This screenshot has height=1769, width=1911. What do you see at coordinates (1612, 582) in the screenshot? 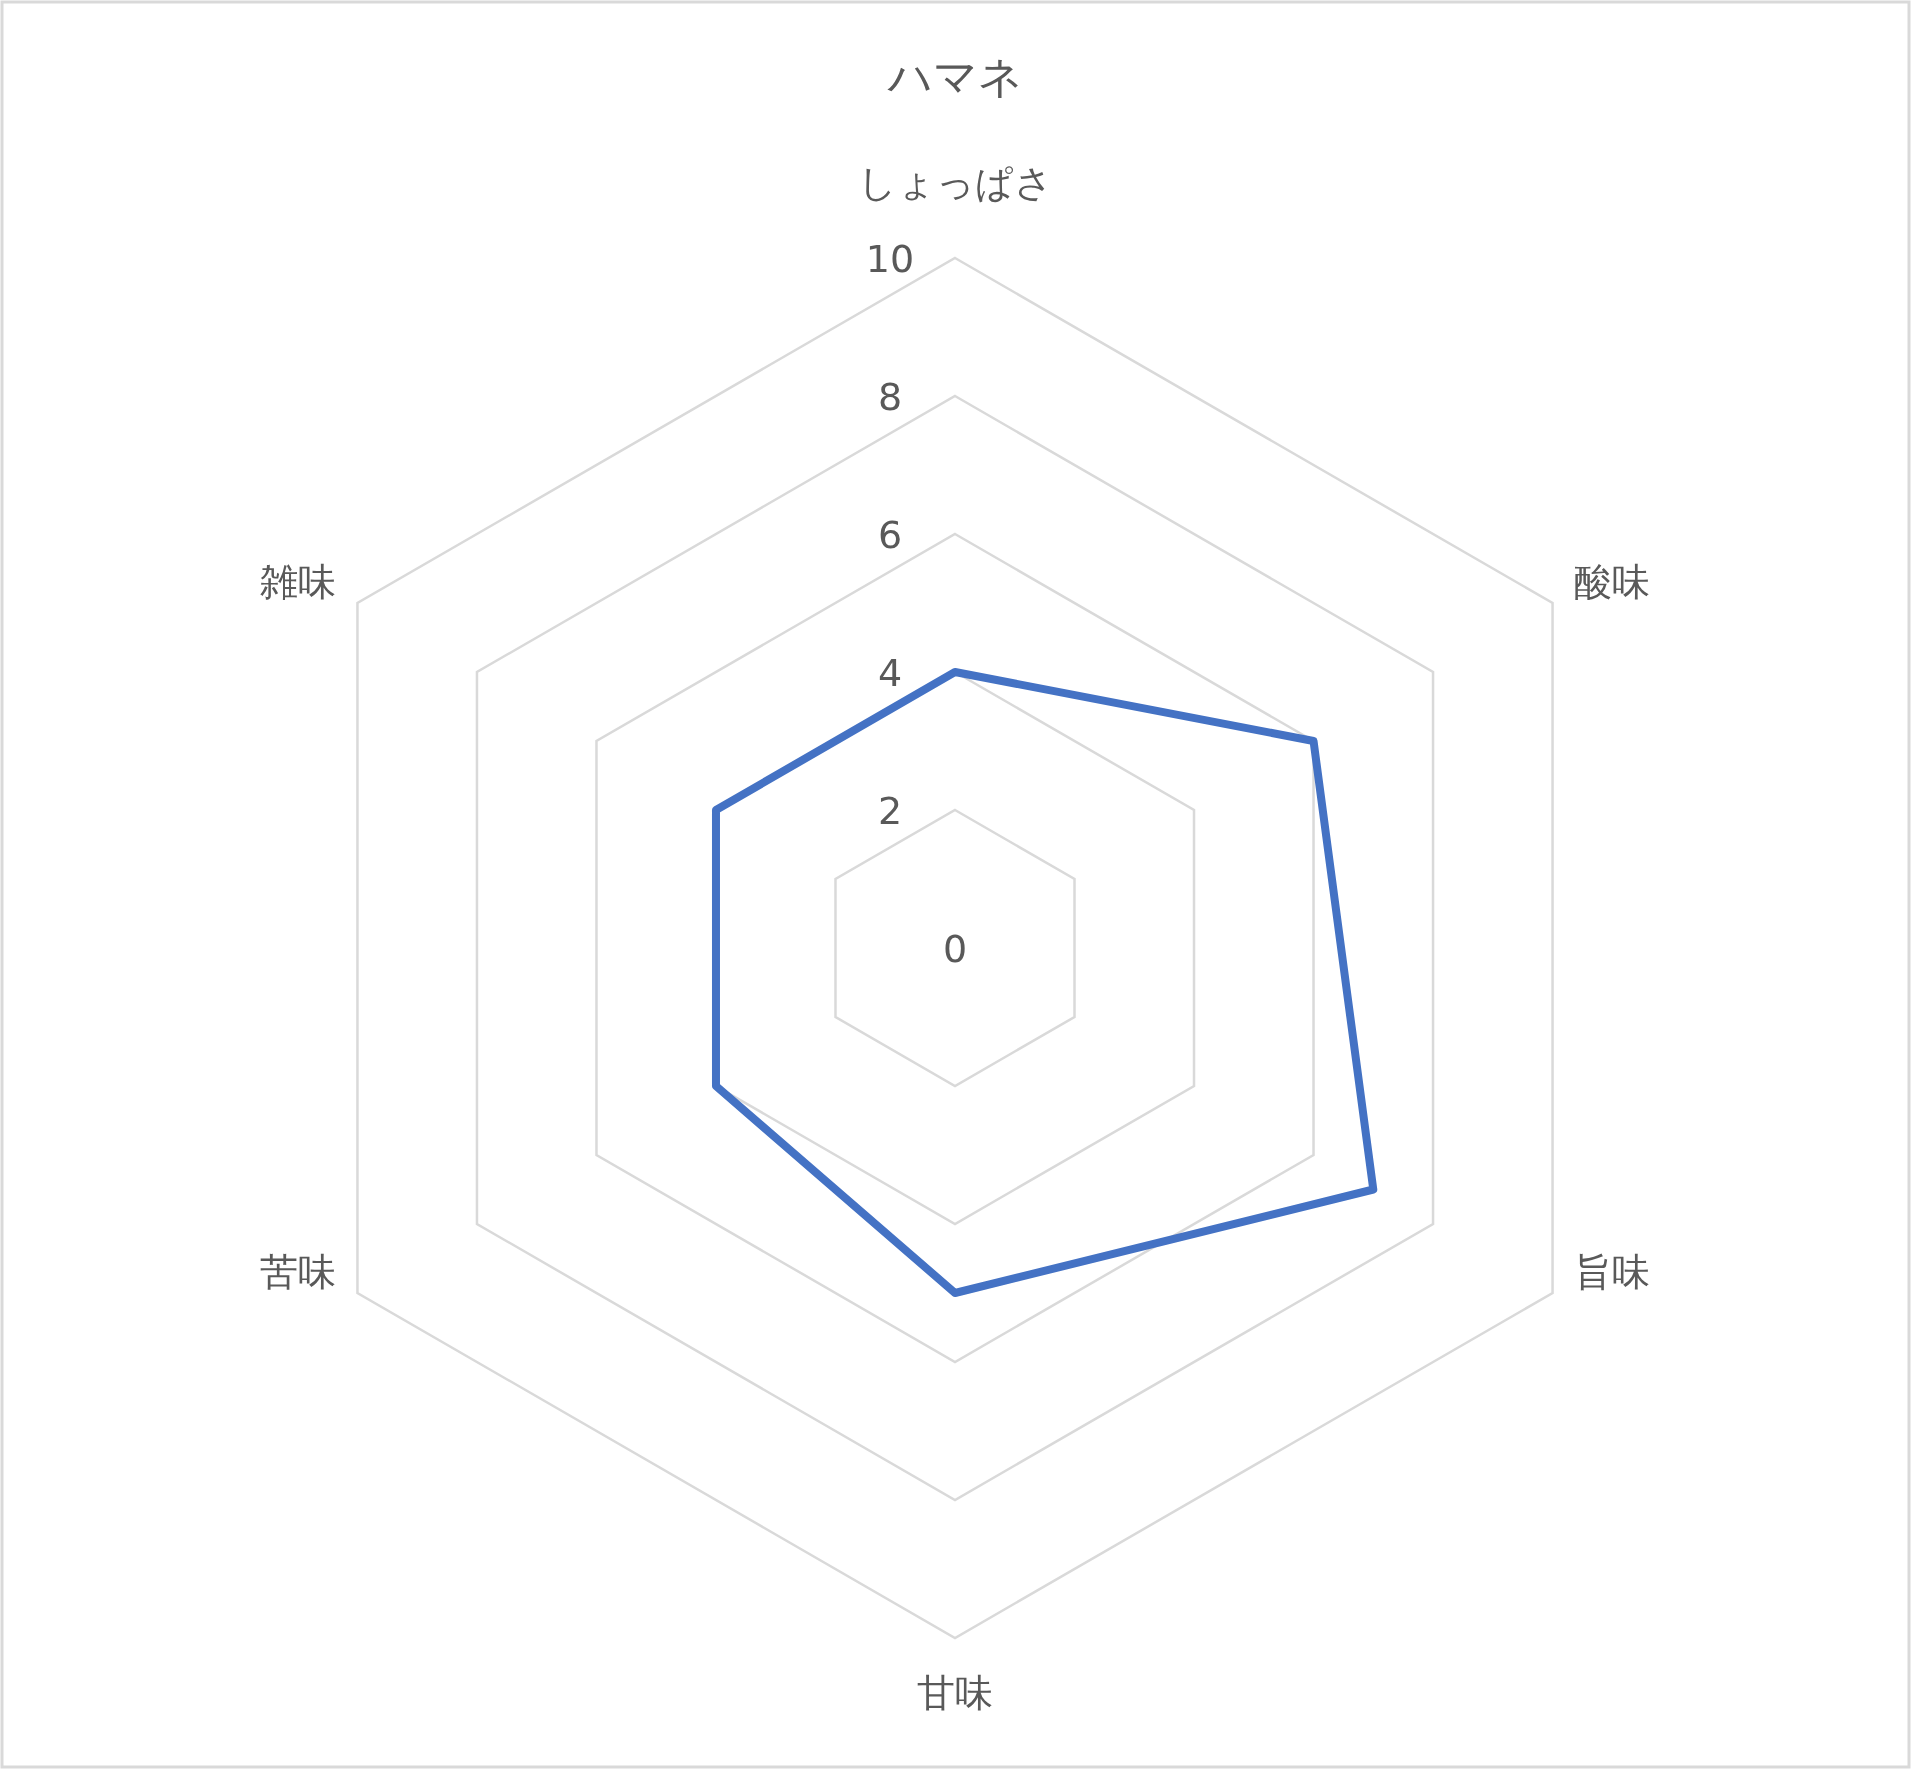
I see `spoke-label: 酸味` at bounding box center [1612, 582].